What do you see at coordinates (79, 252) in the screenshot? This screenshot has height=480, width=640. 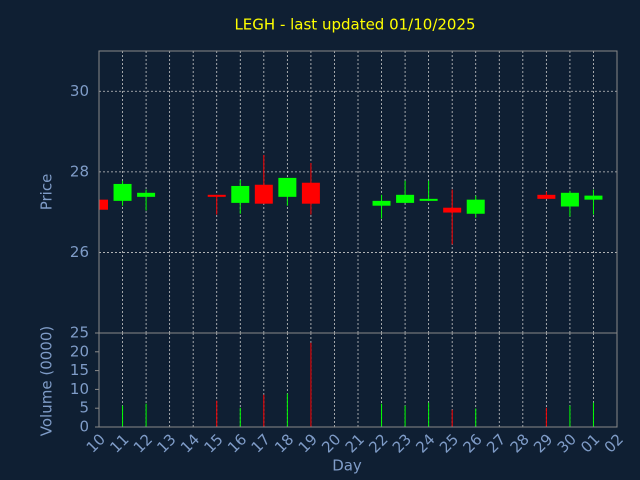 I see `y-tick-label: 26` at bounding box center [79, 252].